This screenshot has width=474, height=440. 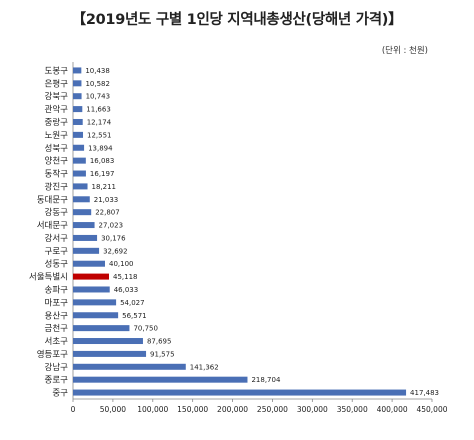 What do you see at coordinates (265, 380) in the screenshot?
I see `value-label: 218,704` at bounding box center [265, 380].